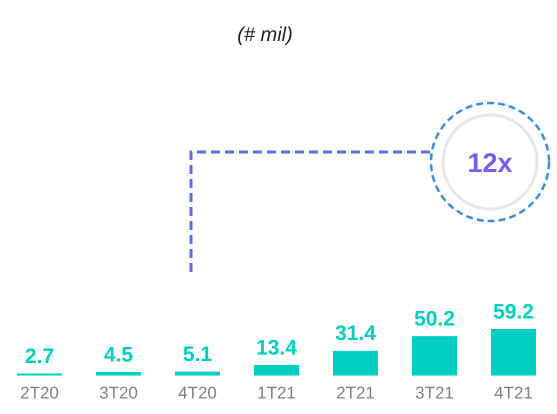 The image size is (557, 414). What do you see at coordinates (265, 35) in the screenshot?
I see `chart-title: (# mil)` at bounding box center [265, 35].